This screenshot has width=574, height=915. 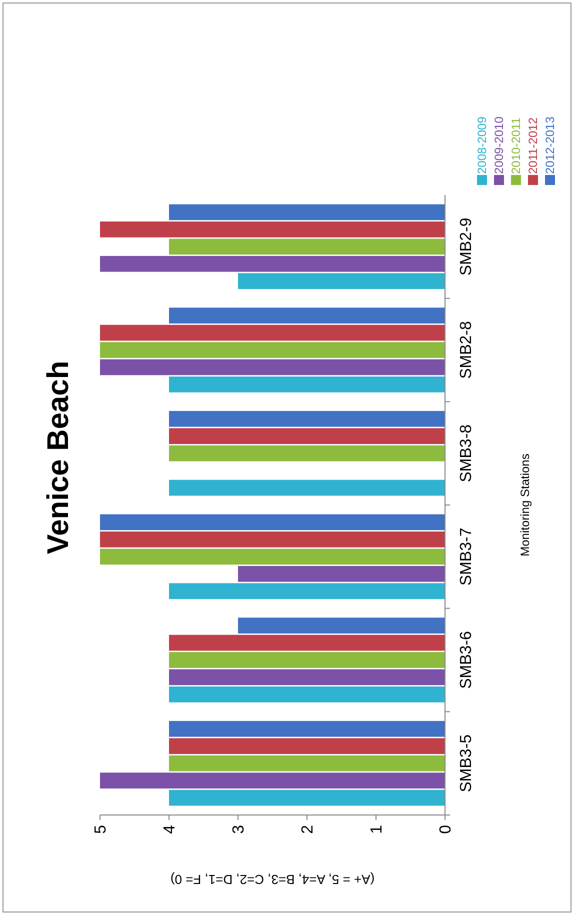 What do you see at coordinates (446, 829) in the screenshot?
I see `x-tick-label: 0` at bounding box center [446, 829].